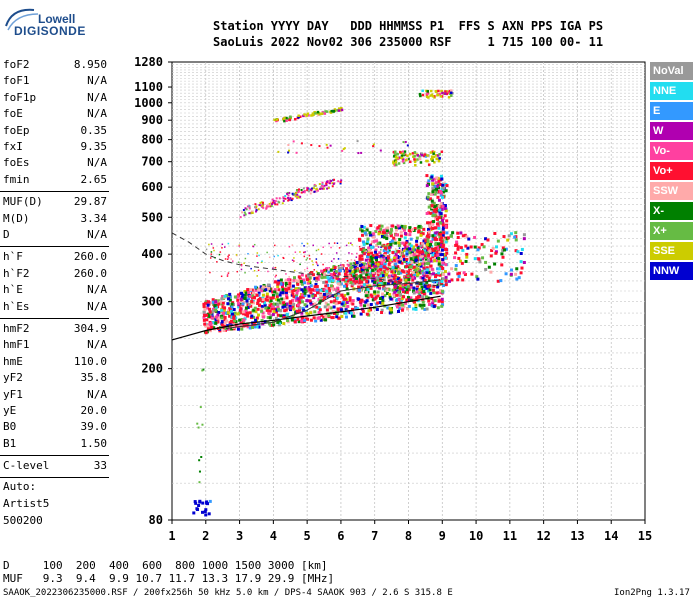  I want to click on param-name: B1, so click(10, 443).